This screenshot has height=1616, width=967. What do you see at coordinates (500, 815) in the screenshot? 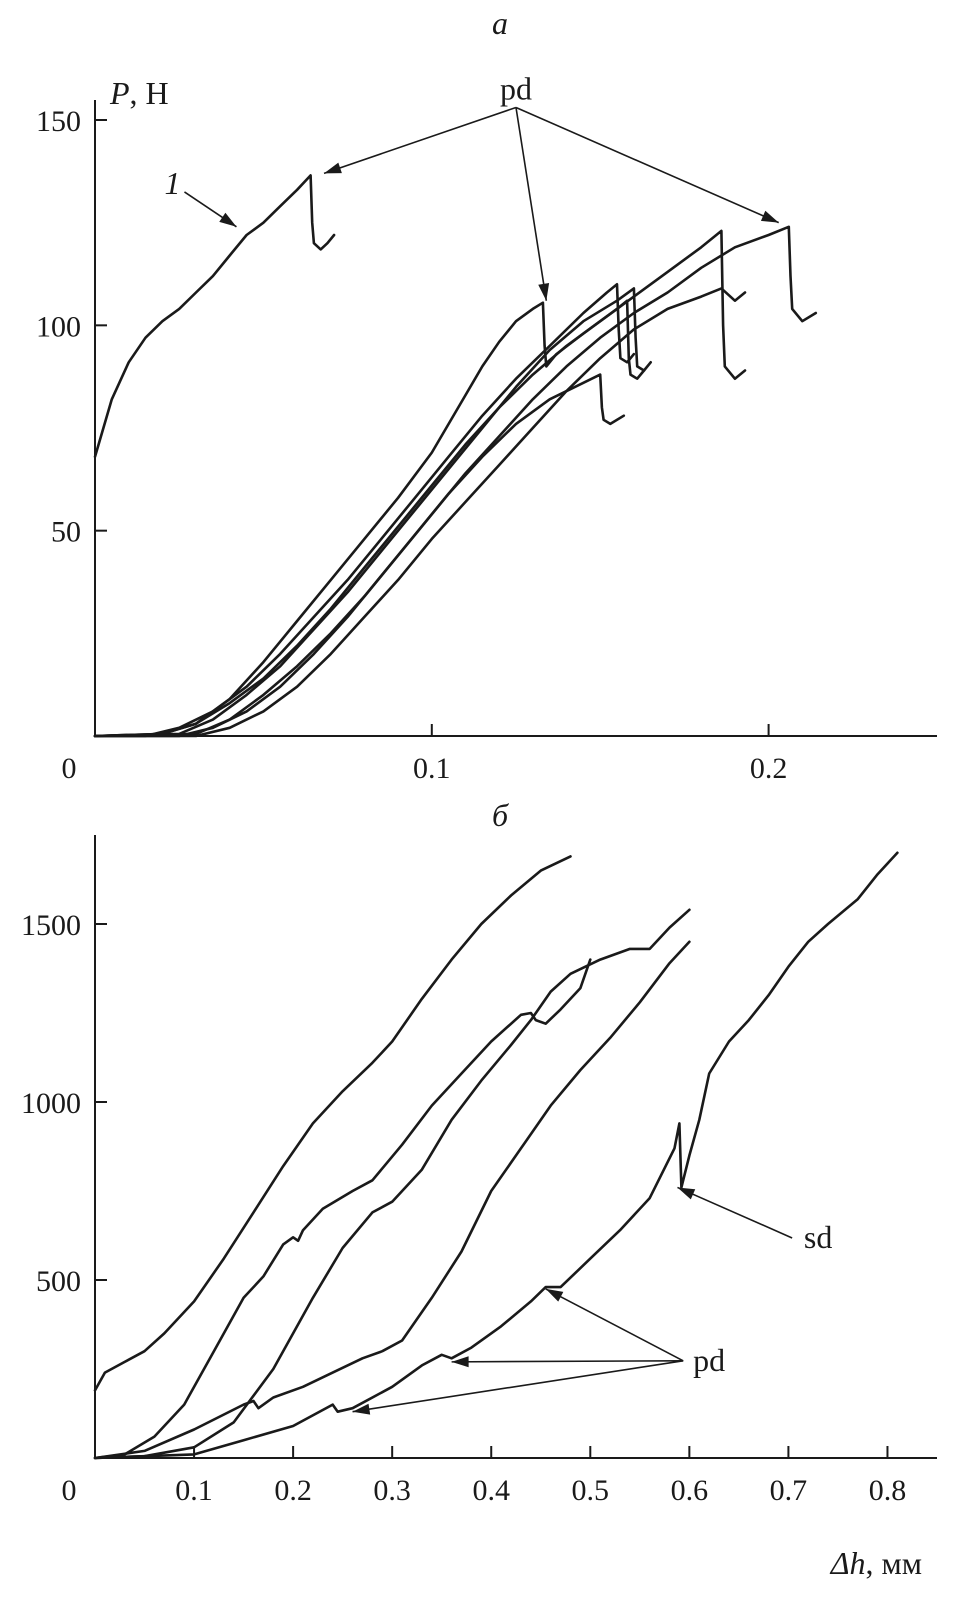
I see `panel-label: б` at bounding box center [500, 815].